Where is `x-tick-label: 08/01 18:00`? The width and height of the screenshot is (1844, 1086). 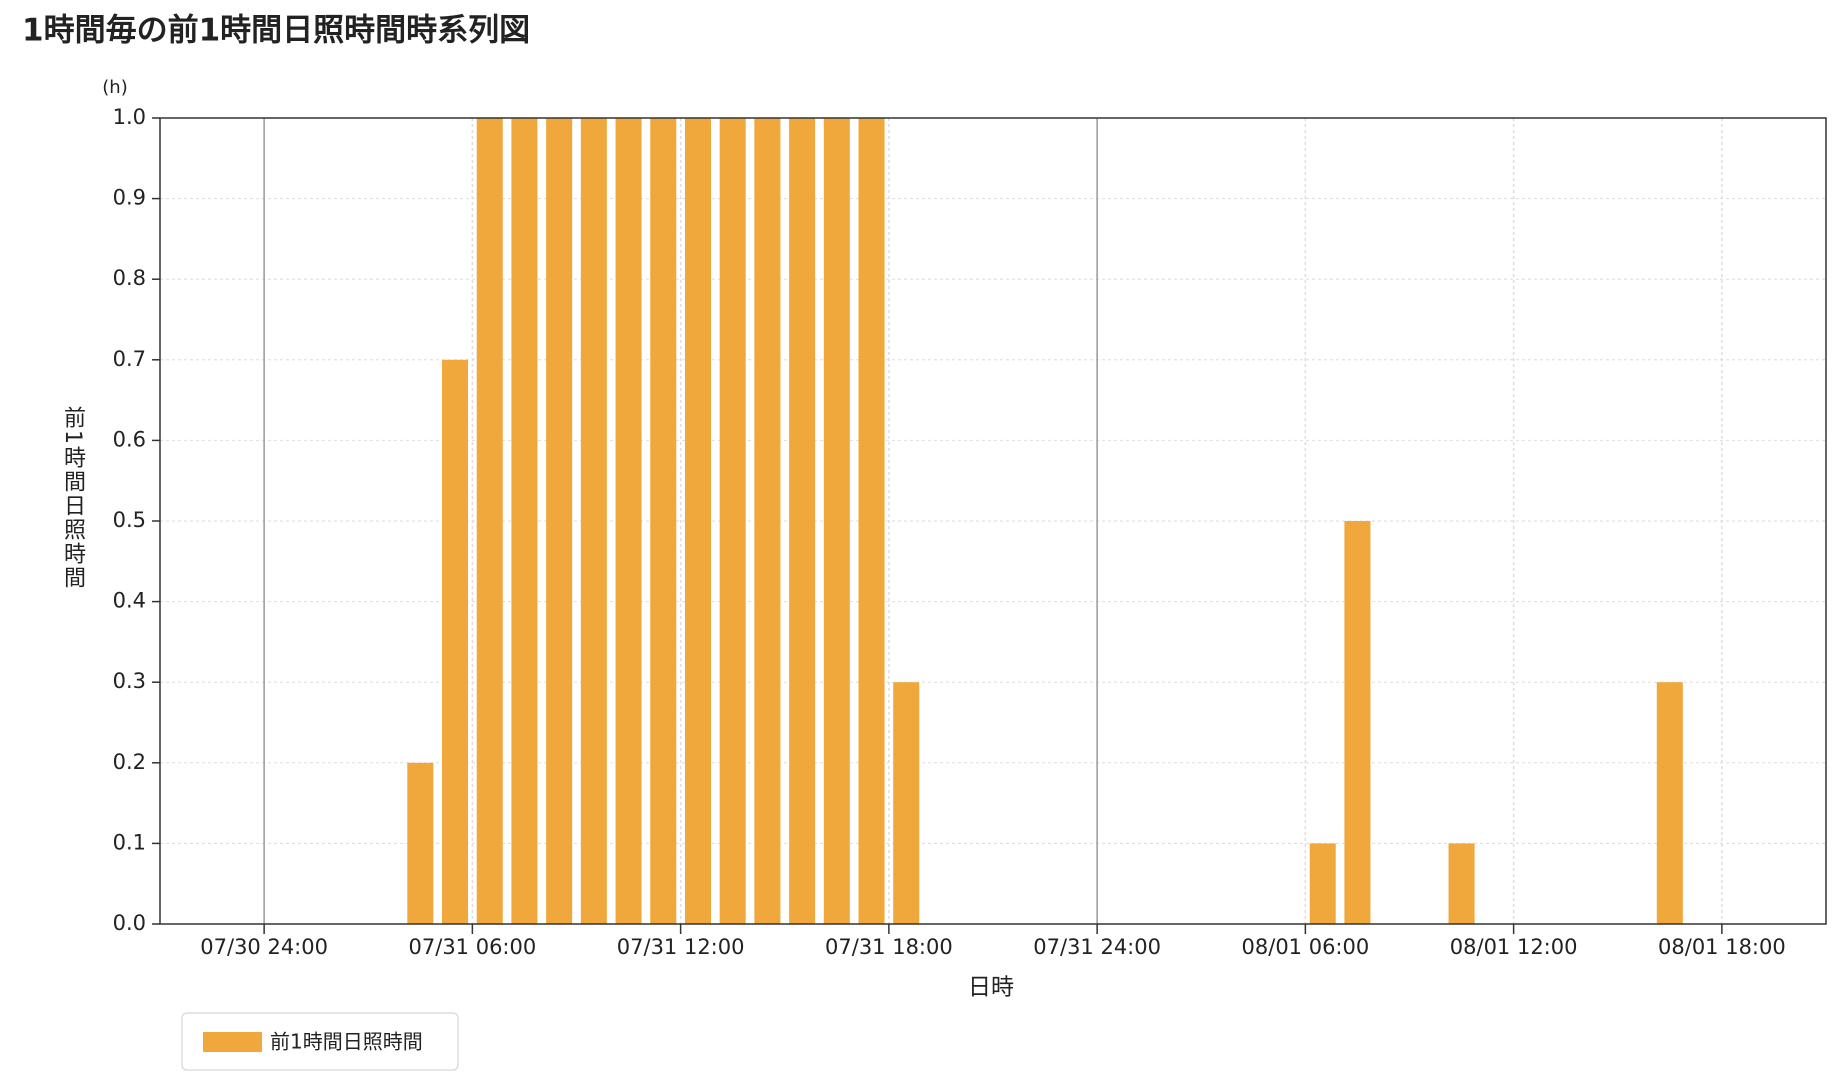 x-tick-label: 08/01 18:00 is located at coordinates (1722, 947).